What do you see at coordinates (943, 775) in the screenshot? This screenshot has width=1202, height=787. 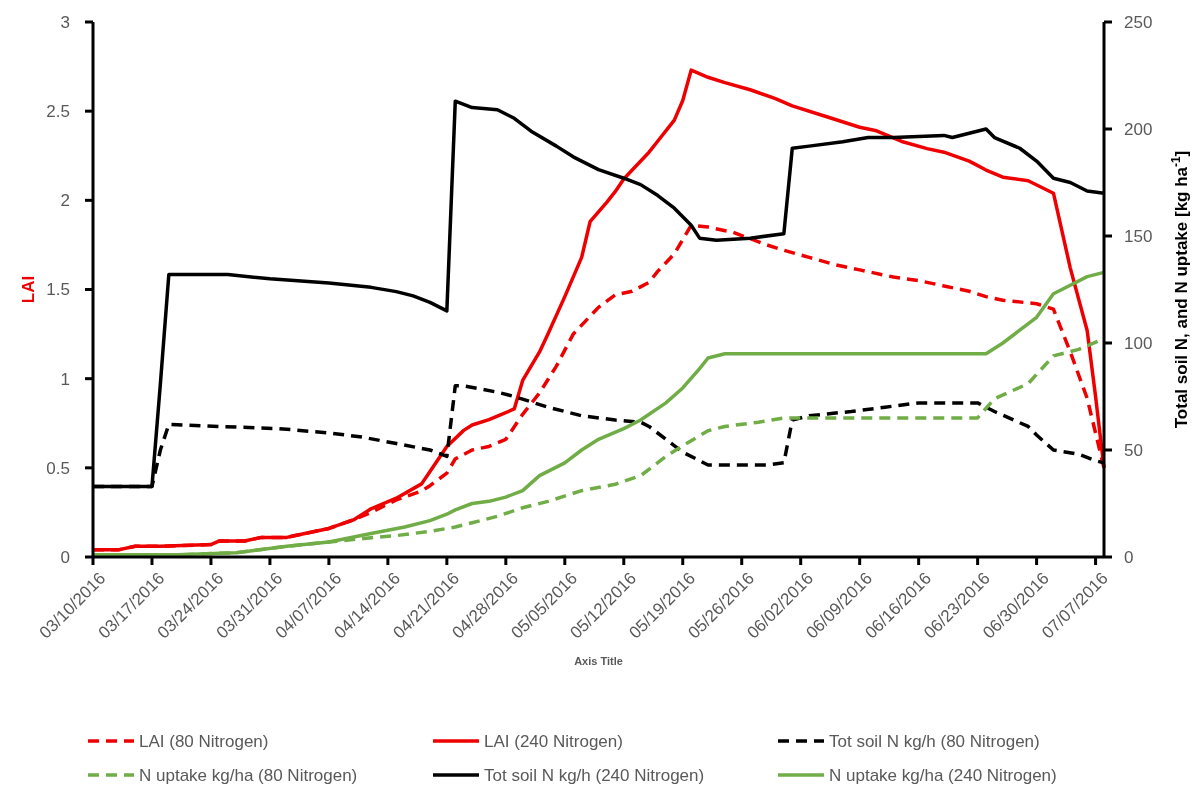 I see `legend-label: N uptake kg/ha (240 Nitrogen)` at bounding box center [943, 775].